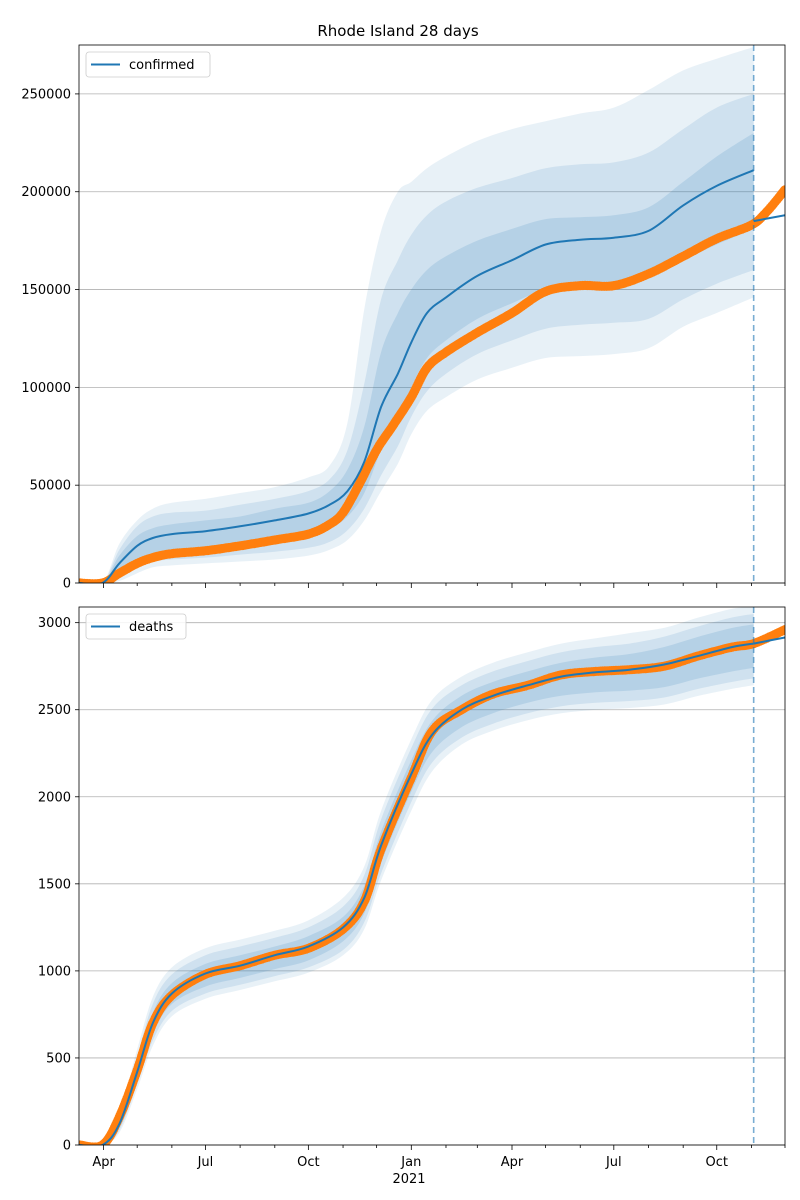 Image resolution: width=800 pixels, height=1200 pixels. I want to click on x-tick-label: Jan, so click(410, 1162).